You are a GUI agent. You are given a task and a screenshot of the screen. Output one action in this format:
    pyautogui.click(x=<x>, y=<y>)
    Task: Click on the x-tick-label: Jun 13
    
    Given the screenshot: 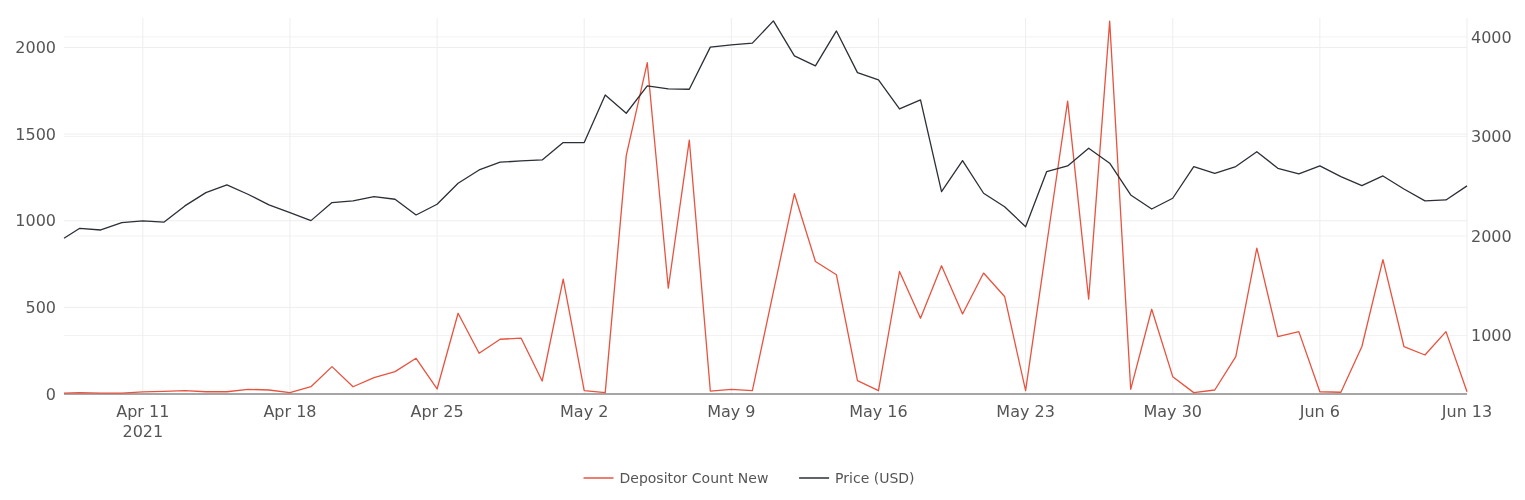 What is the action you would take?
    pyautogui.click(x=1466, y=411)
    